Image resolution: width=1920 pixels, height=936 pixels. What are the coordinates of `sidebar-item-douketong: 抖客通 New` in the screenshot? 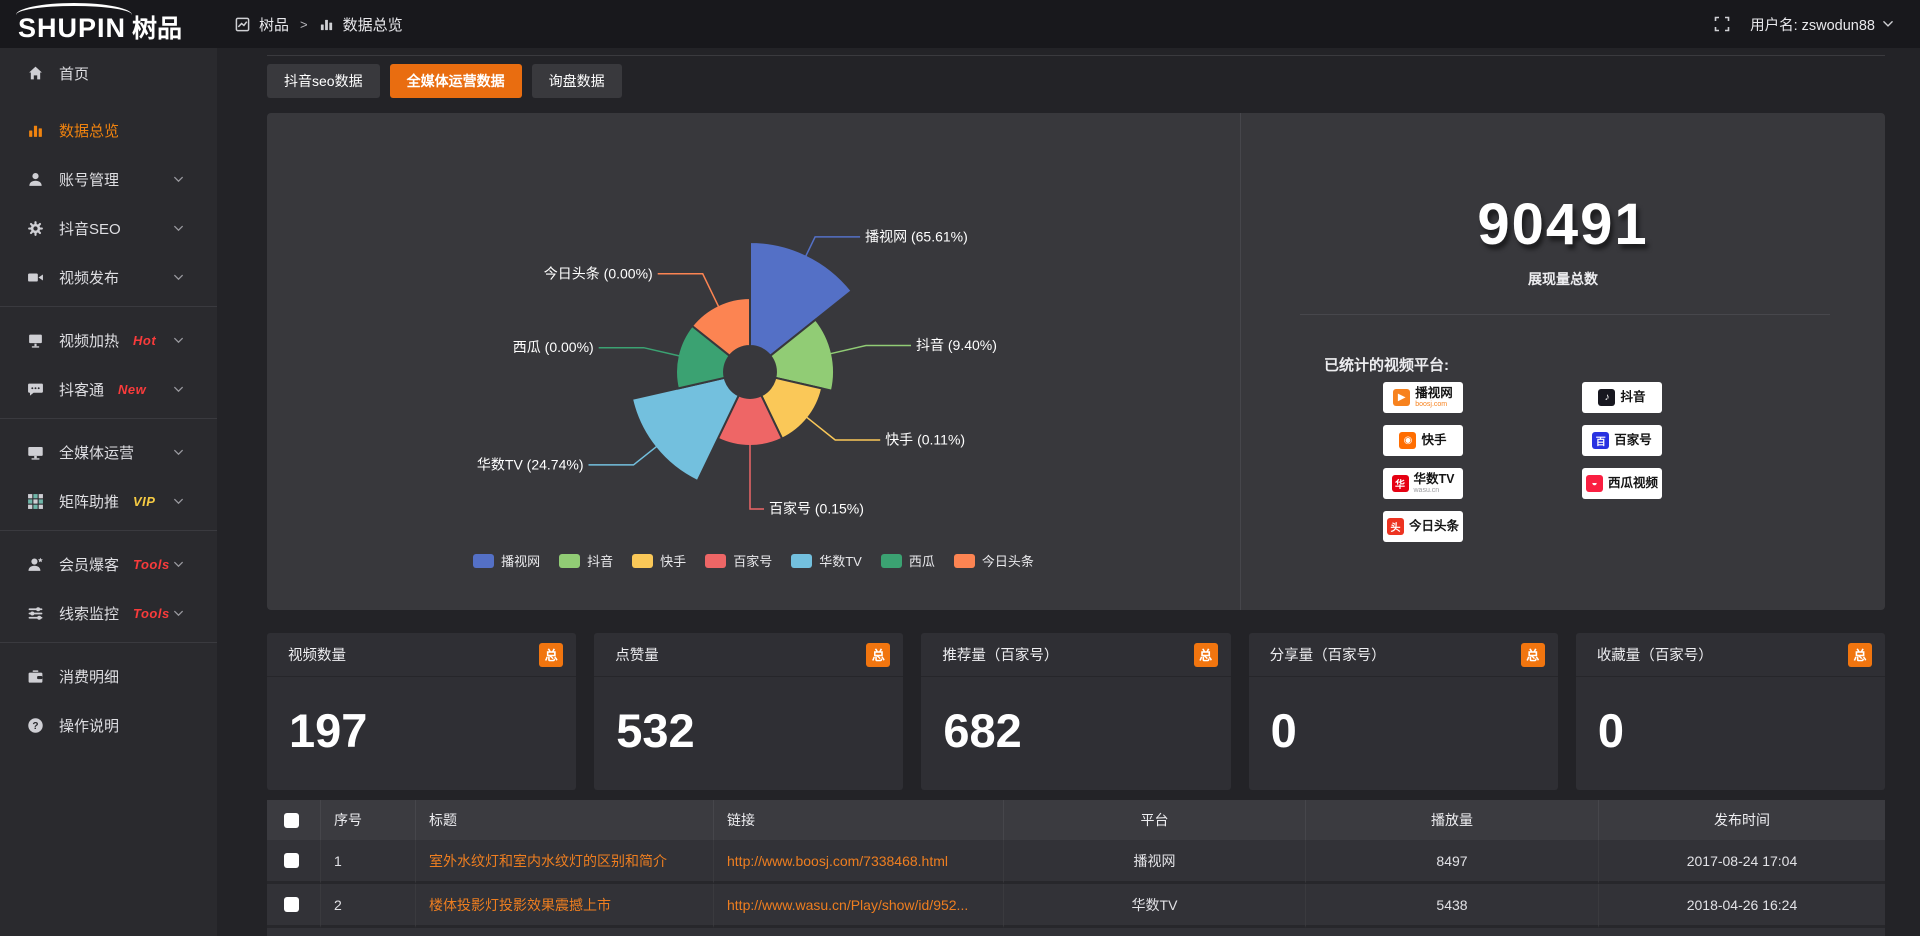 It's located at (108, 389).